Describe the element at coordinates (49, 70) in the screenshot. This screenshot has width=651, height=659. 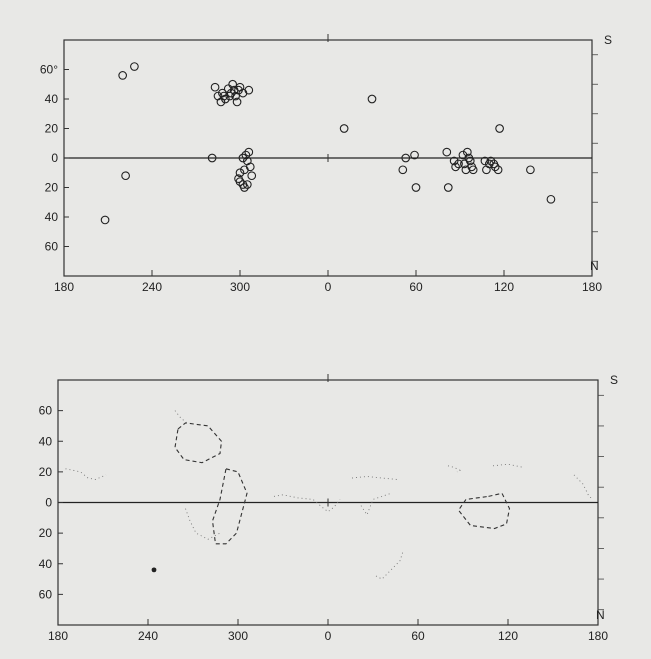
I see `y-tick-label: 60°` at that location.